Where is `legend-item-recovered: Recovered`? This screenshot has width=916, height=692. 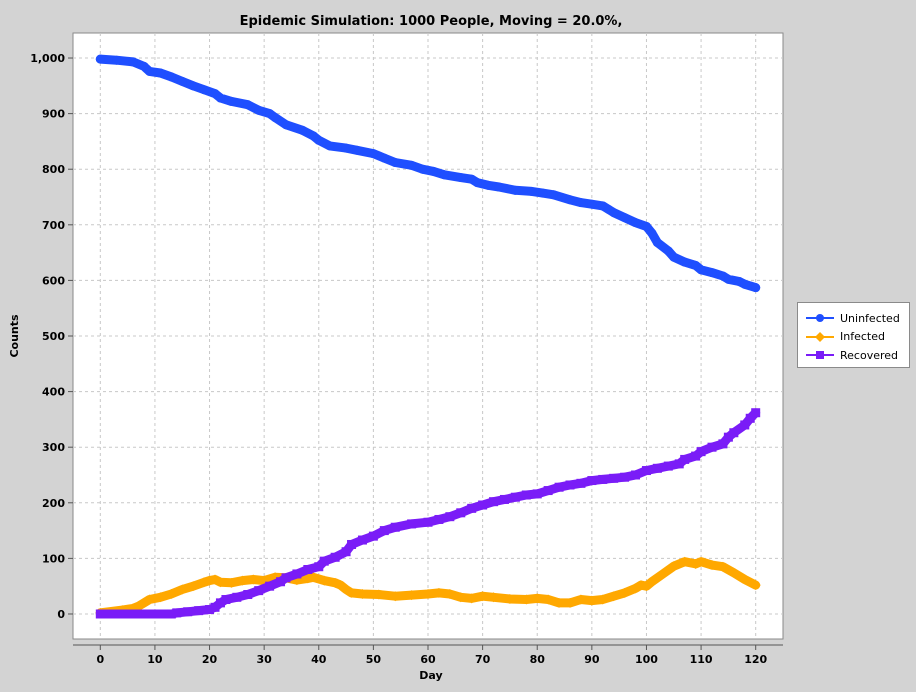 legend-item-recovered: Recovered is located at coordinates (857, 355).